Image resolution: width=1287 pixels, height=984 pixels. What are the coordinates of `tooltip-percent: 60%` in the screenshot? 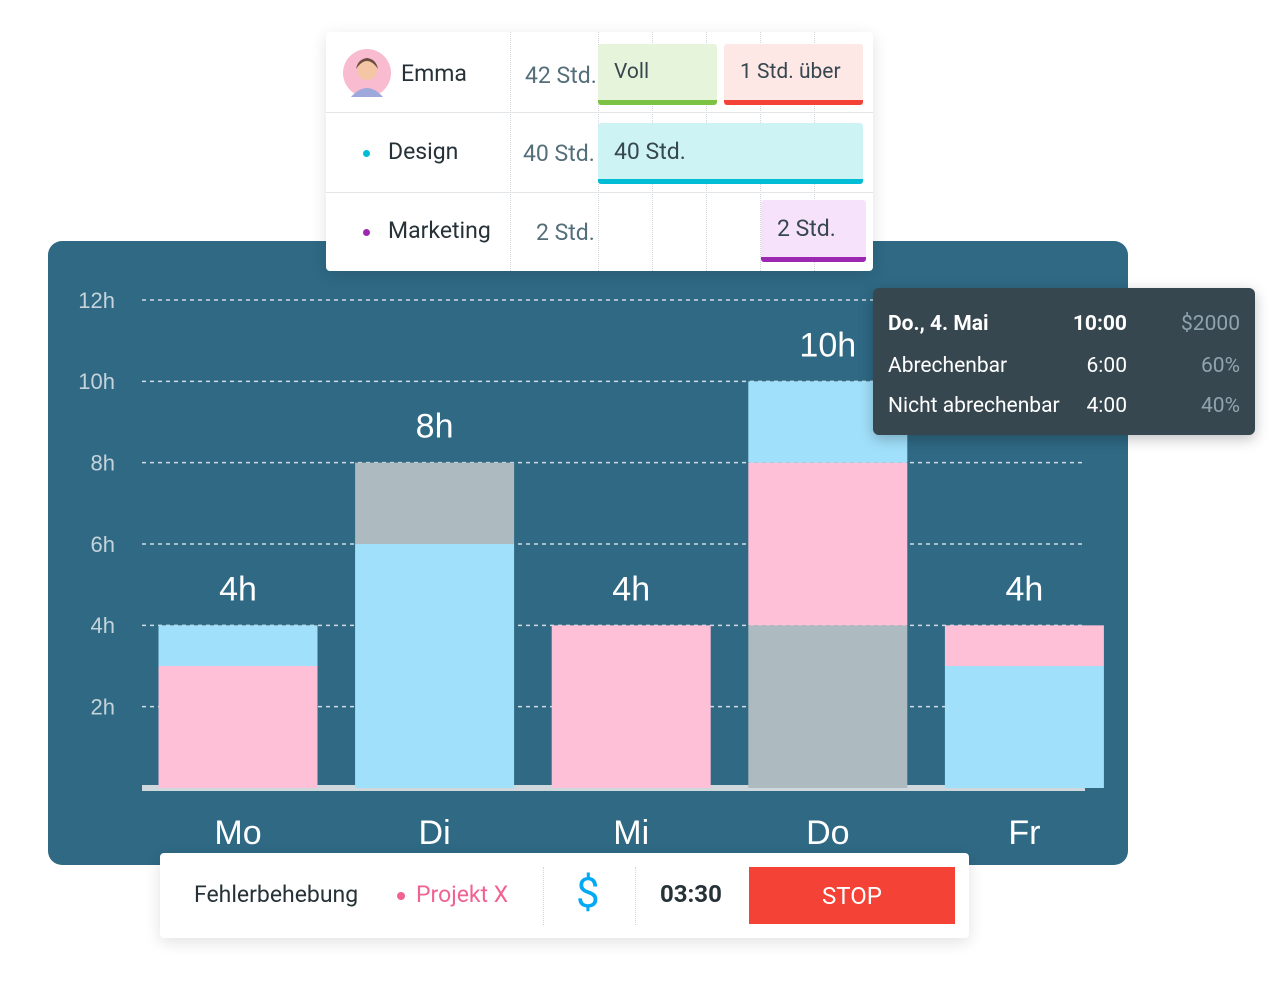 It's located at (1220, 366).